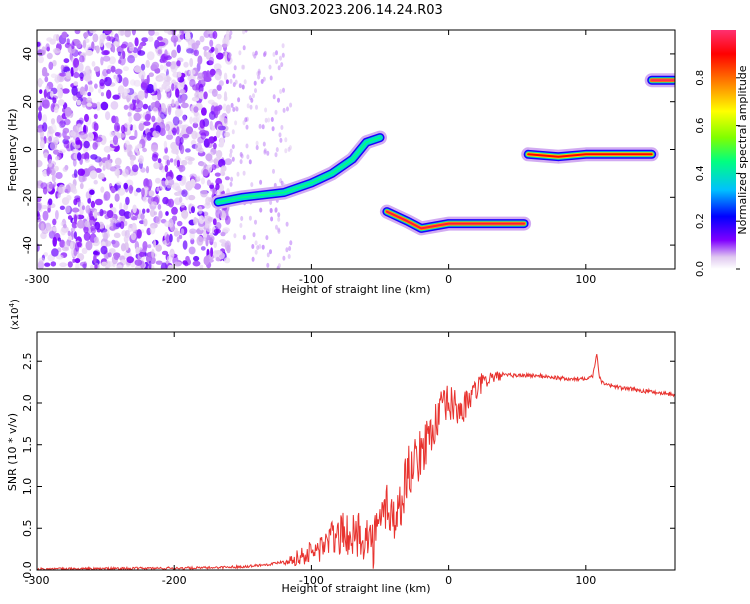  What do you see at coordinates (27, 149) in the screenshot?
I see `y-tick-label: 0` at bounding box center [27, 149].